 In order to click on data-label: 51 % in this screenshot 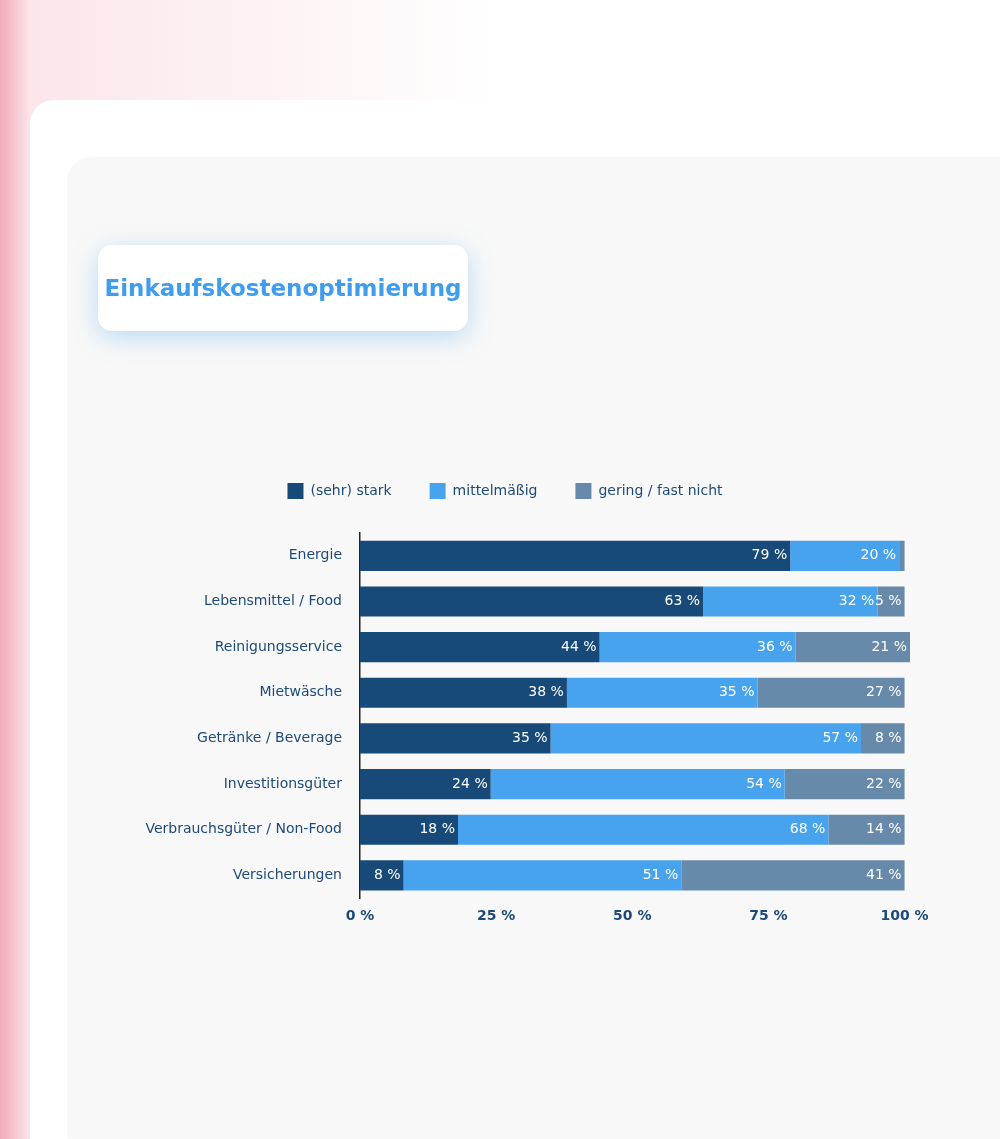, I will do `click(660, 874)`.